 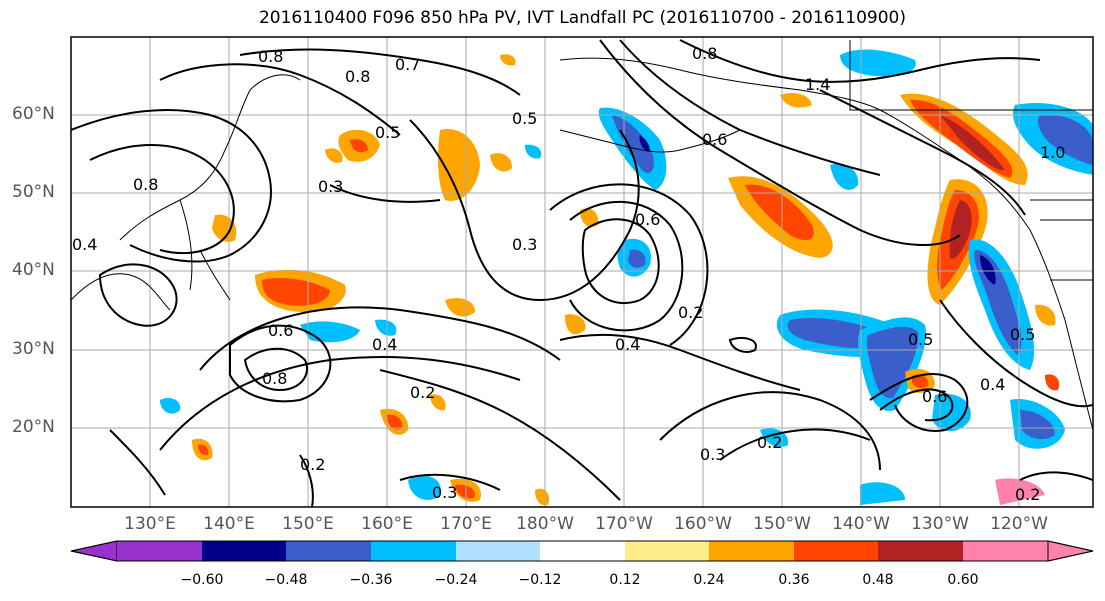 I want to click on lon-label: 140°W, so click(x=861, y=524).